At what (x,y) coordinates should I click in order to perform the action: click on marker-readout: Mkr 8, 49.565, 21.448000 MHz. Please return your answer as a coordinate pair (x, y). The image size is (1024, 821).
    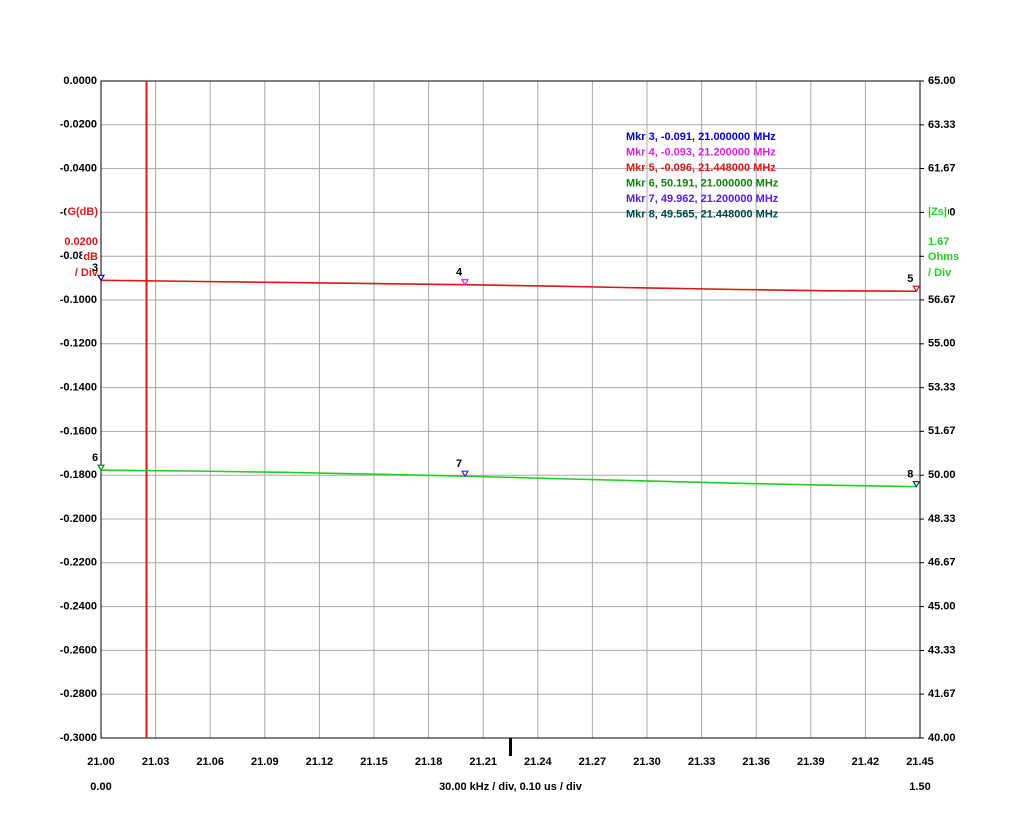
    Looking at the image, I should click on (702, 214).